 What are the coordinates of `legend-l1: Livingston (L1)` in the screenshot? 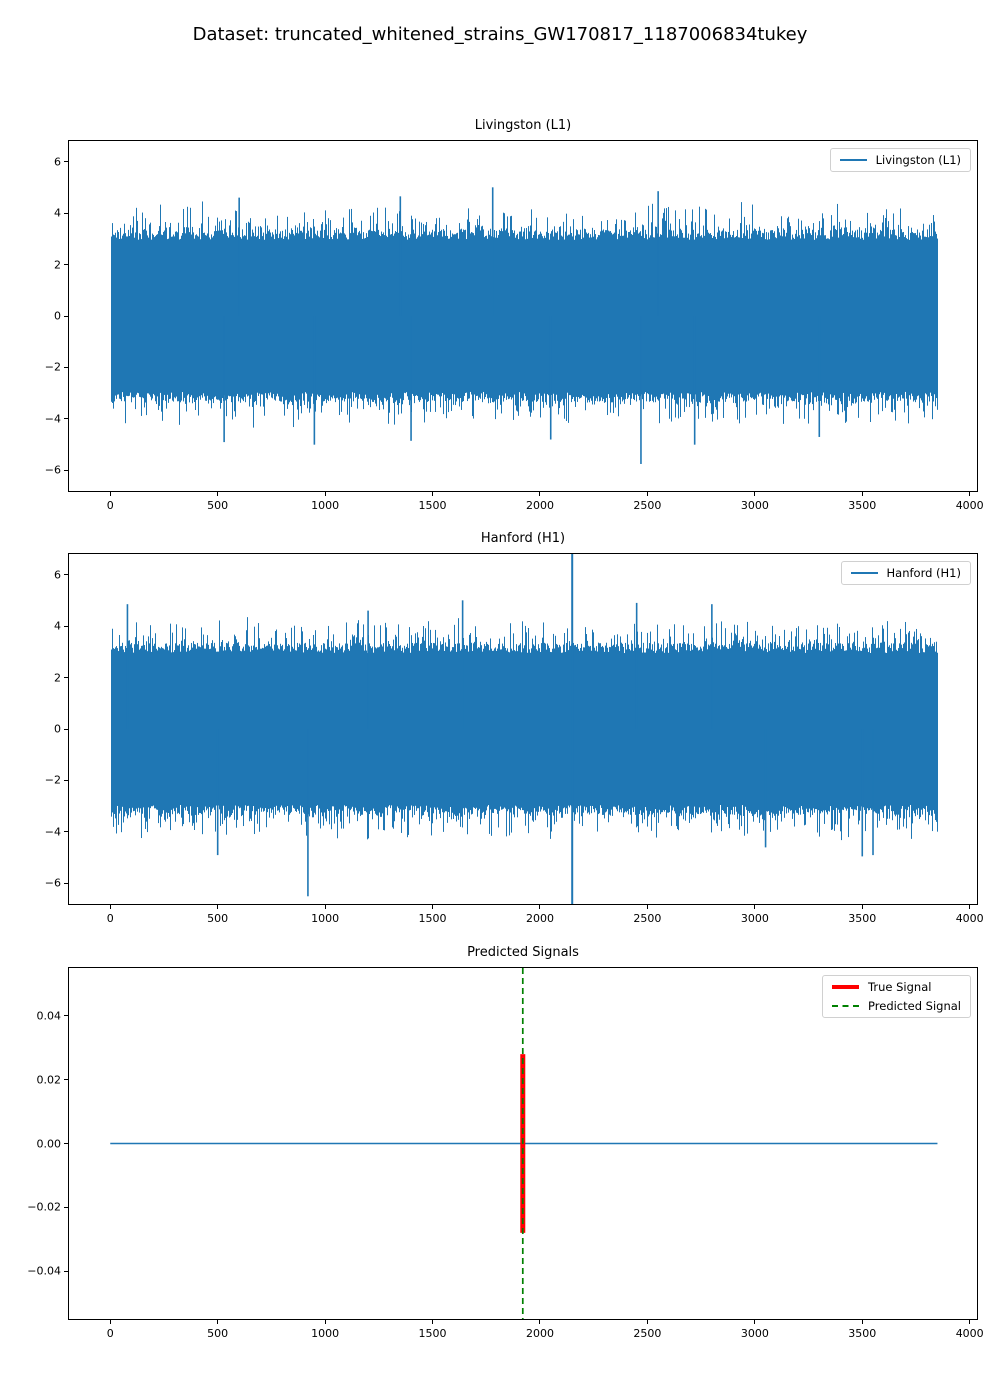 It's located at (900, 160).